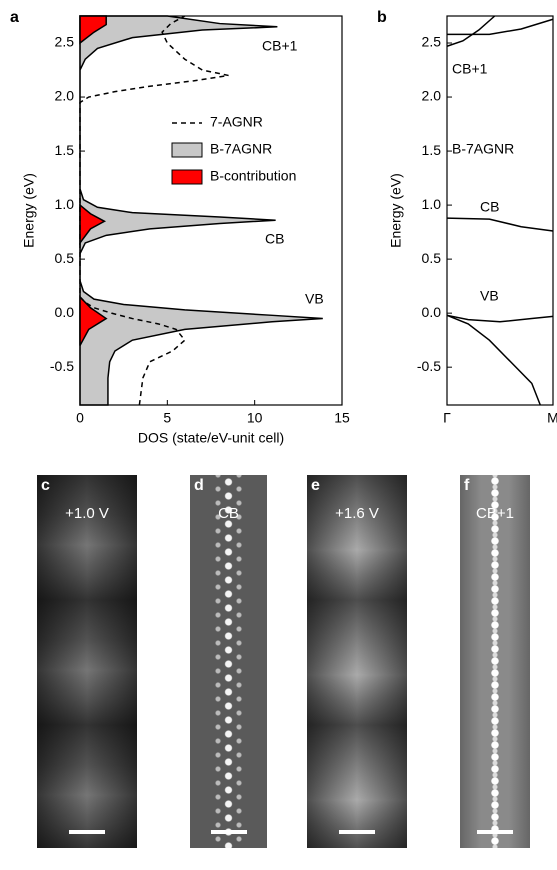 The width and height of the screenshot is (557, 870). I want to click on sim-image: d CB, so click(228, 661).